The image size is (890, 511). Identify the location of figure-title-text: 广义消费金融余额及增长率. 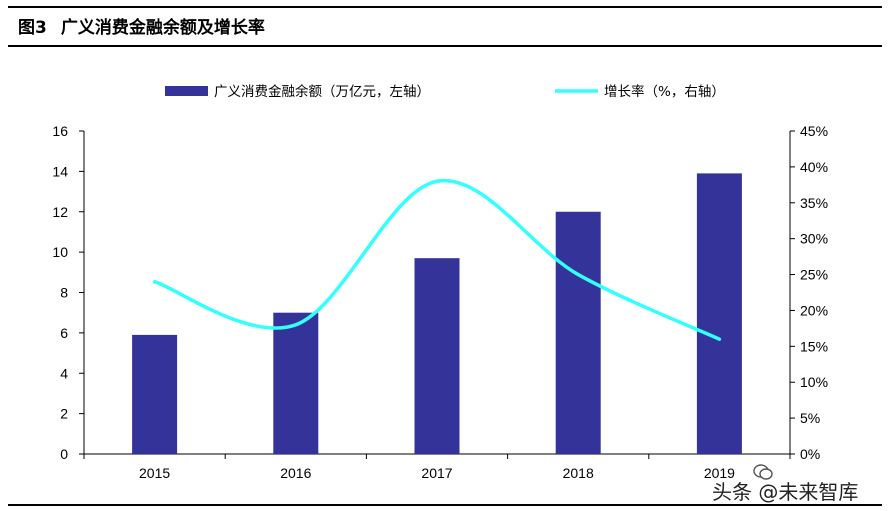
(162, 28).